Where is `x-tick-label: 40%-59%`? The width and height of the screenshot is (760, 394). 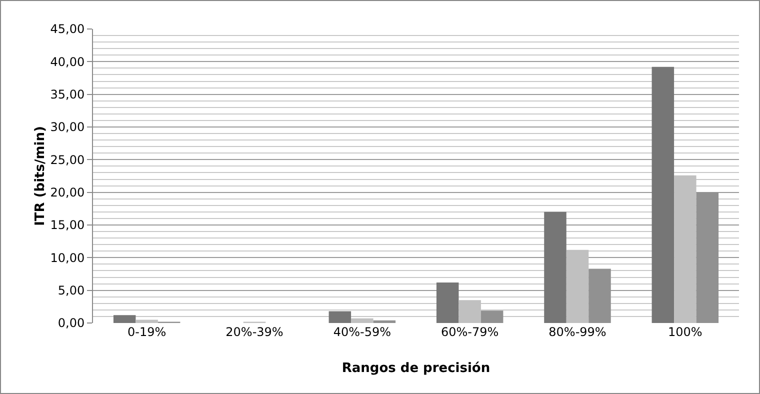 x-tick-label: 40%-59% is located at coordinates (362, 332).